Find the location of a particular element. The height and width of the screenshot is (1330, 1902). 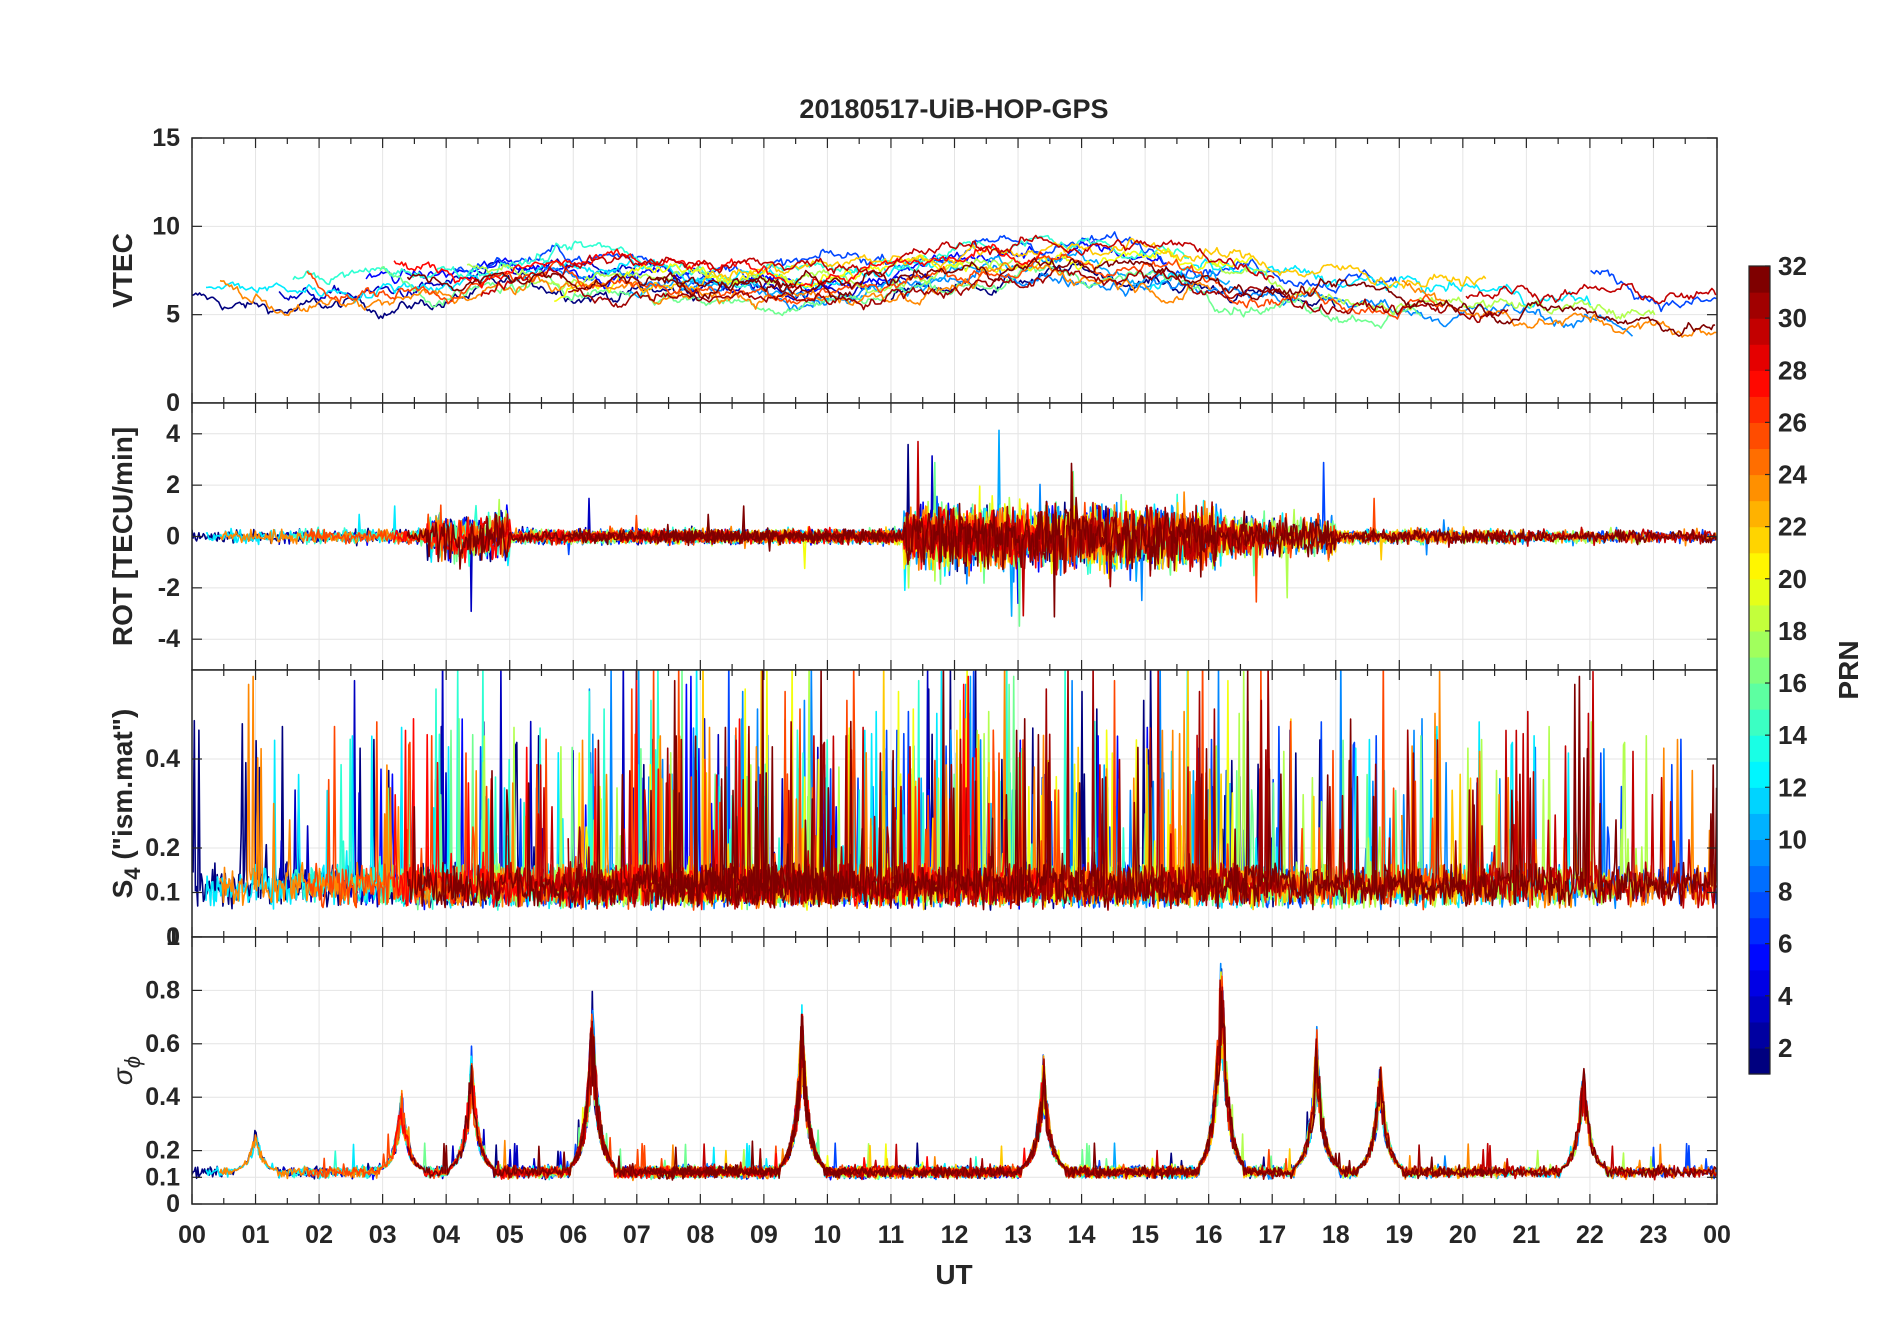

colorbar-tick-label: 32 is located at coordinates (1792, 266).